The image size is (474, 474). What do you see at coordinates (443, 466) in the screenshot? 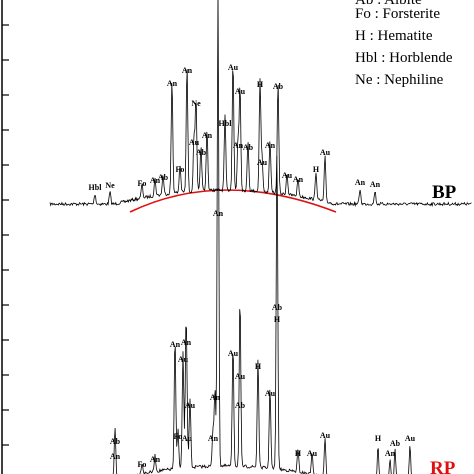
I see `sample-label: RP` at bounding box center [443, 466].